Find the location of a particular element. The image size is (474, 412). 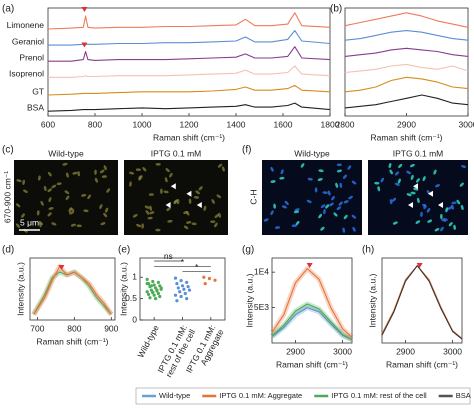

panel-label: (d) is located at coordinates (8, 250).